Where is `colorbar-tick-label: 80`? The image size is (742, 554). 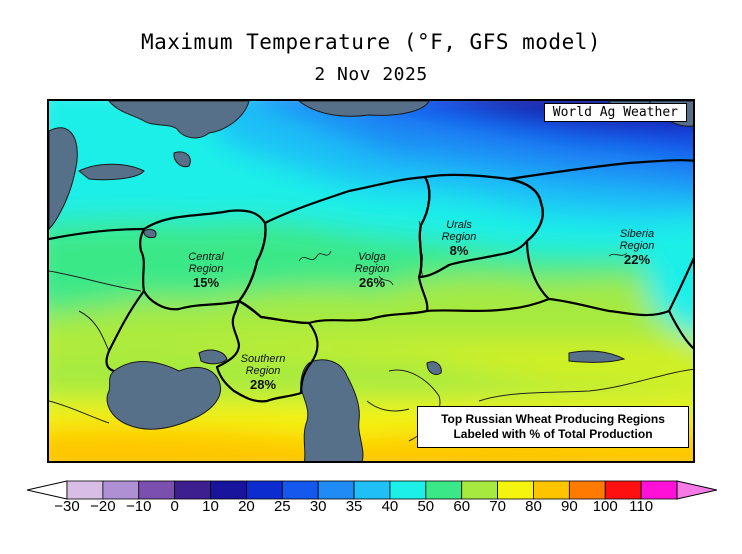 colorbar-tick-label: 80 is located at coordinates (533, 506).